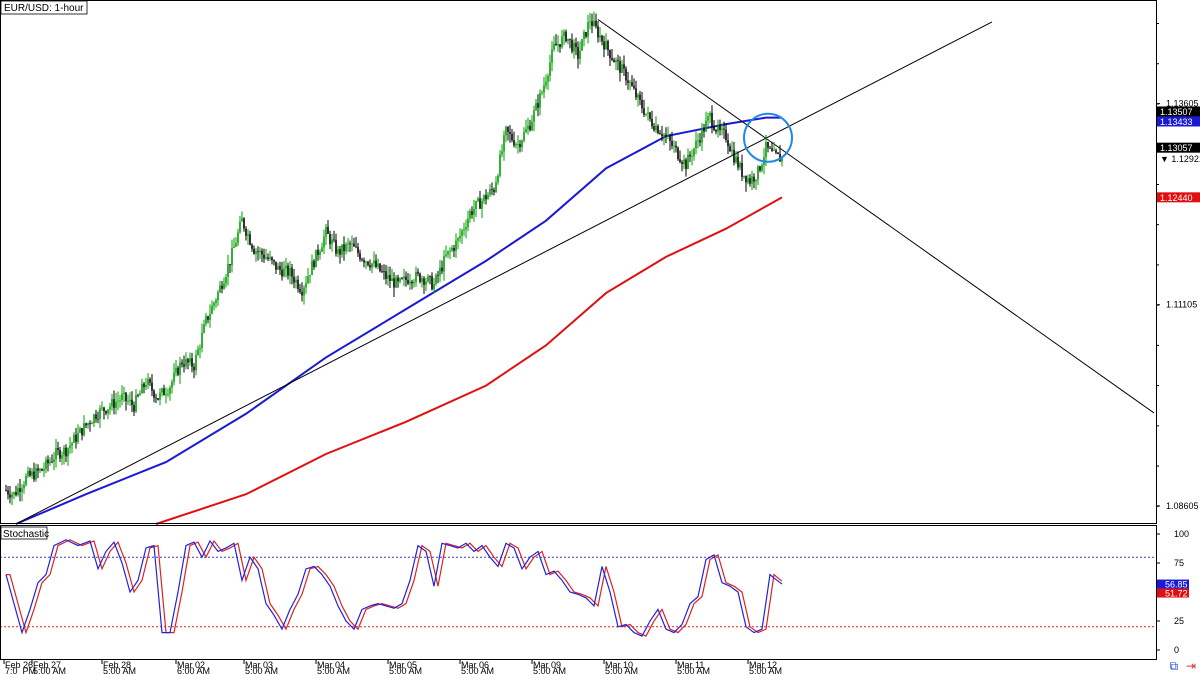 This screenshot has width=1200, height=675. I want to click on chart-title: EUR/USD: 1-hour, so click(44, 8).